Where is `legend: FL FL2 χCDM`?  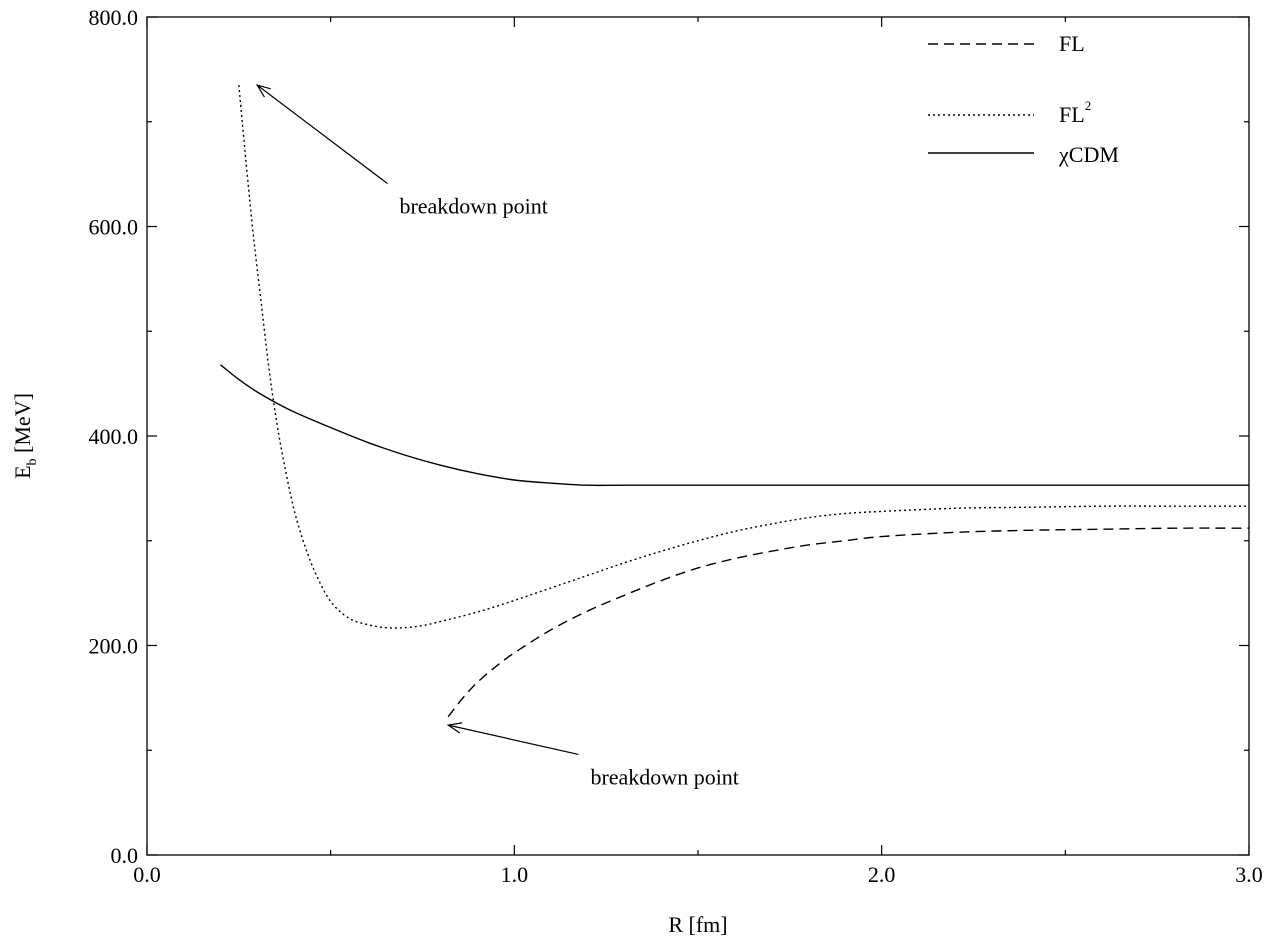 legend: FL FL2 χCDM is located at coordinates (1023, 99).